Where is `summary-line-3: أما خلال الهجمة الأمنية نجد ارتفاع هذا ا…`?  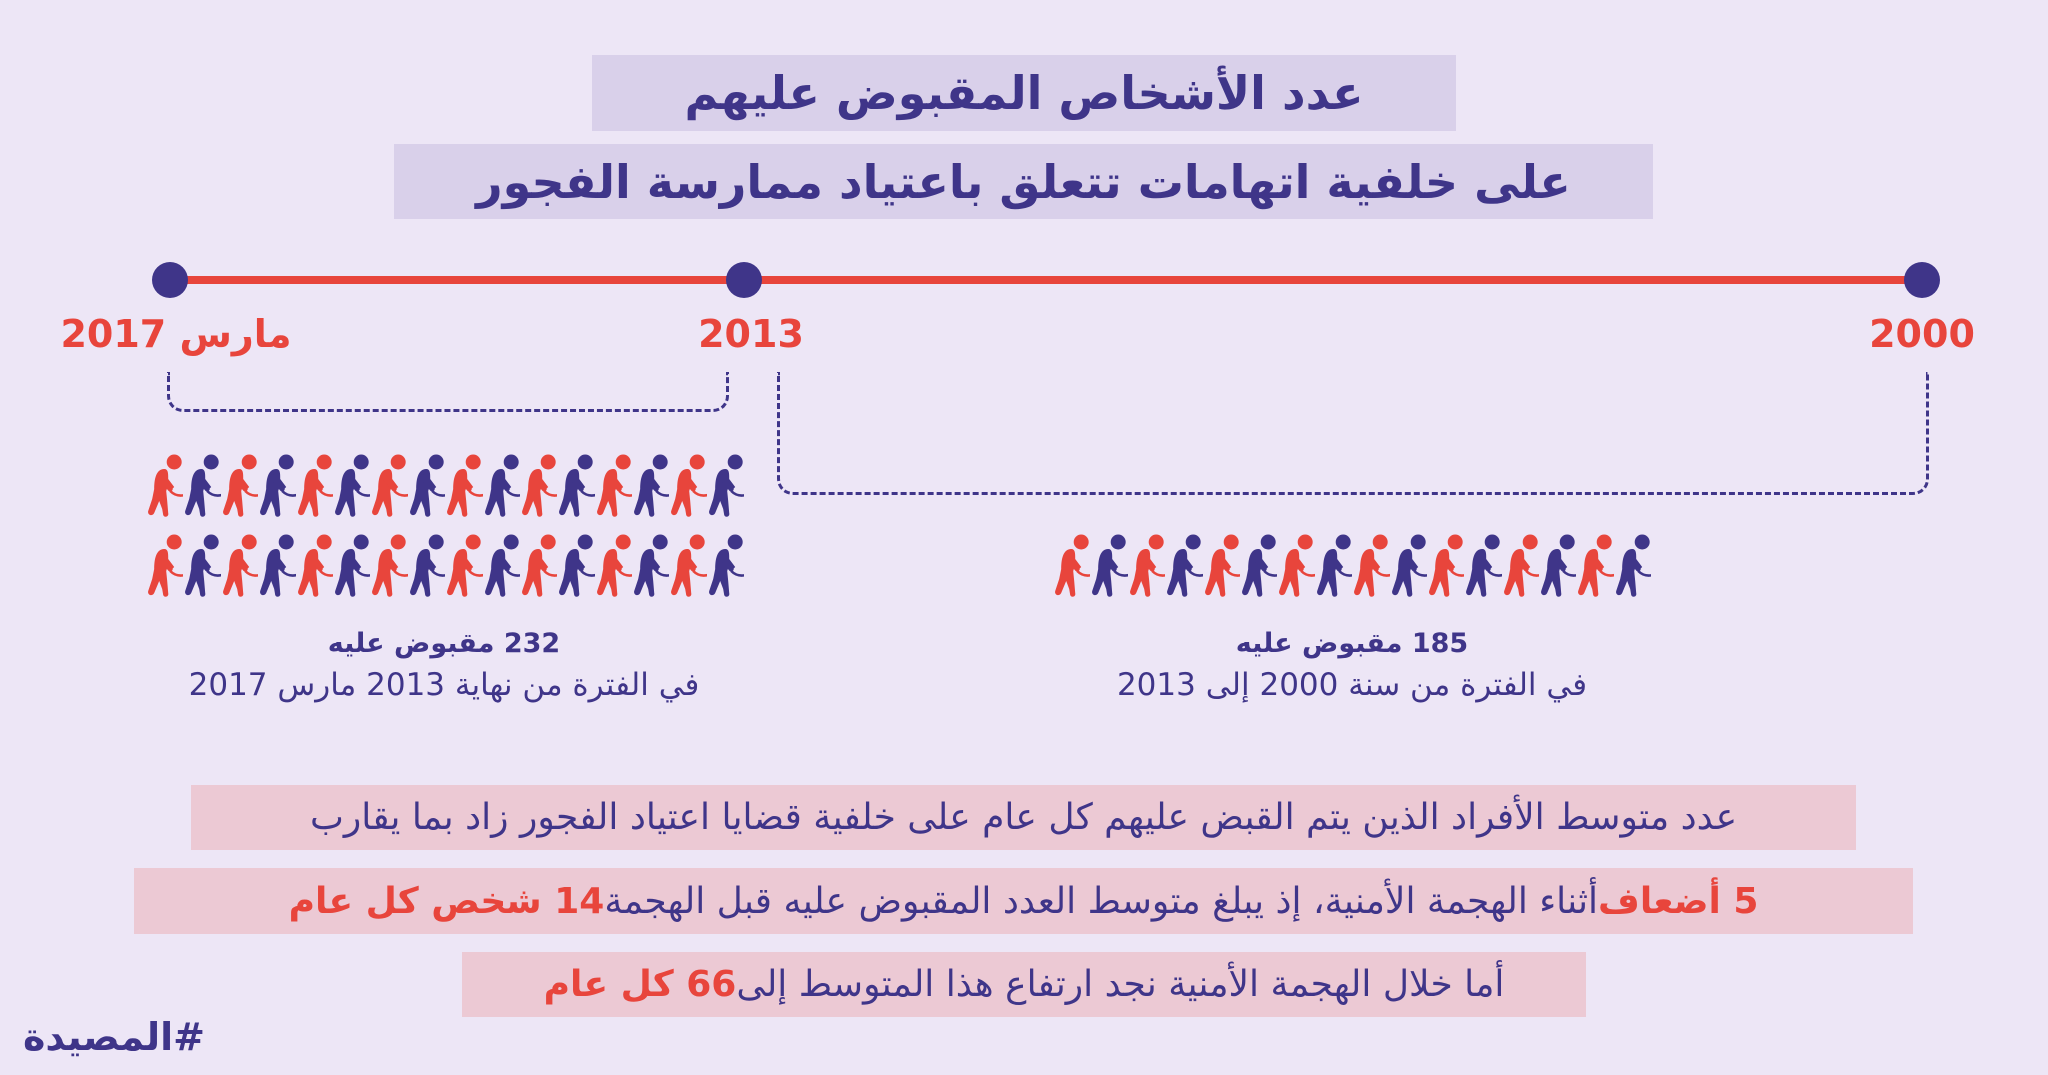
summary-line-3: أما خلال الهجمة الأمنية نجد ارتفاع هذا ا… is located at coordinates (1024, 984).